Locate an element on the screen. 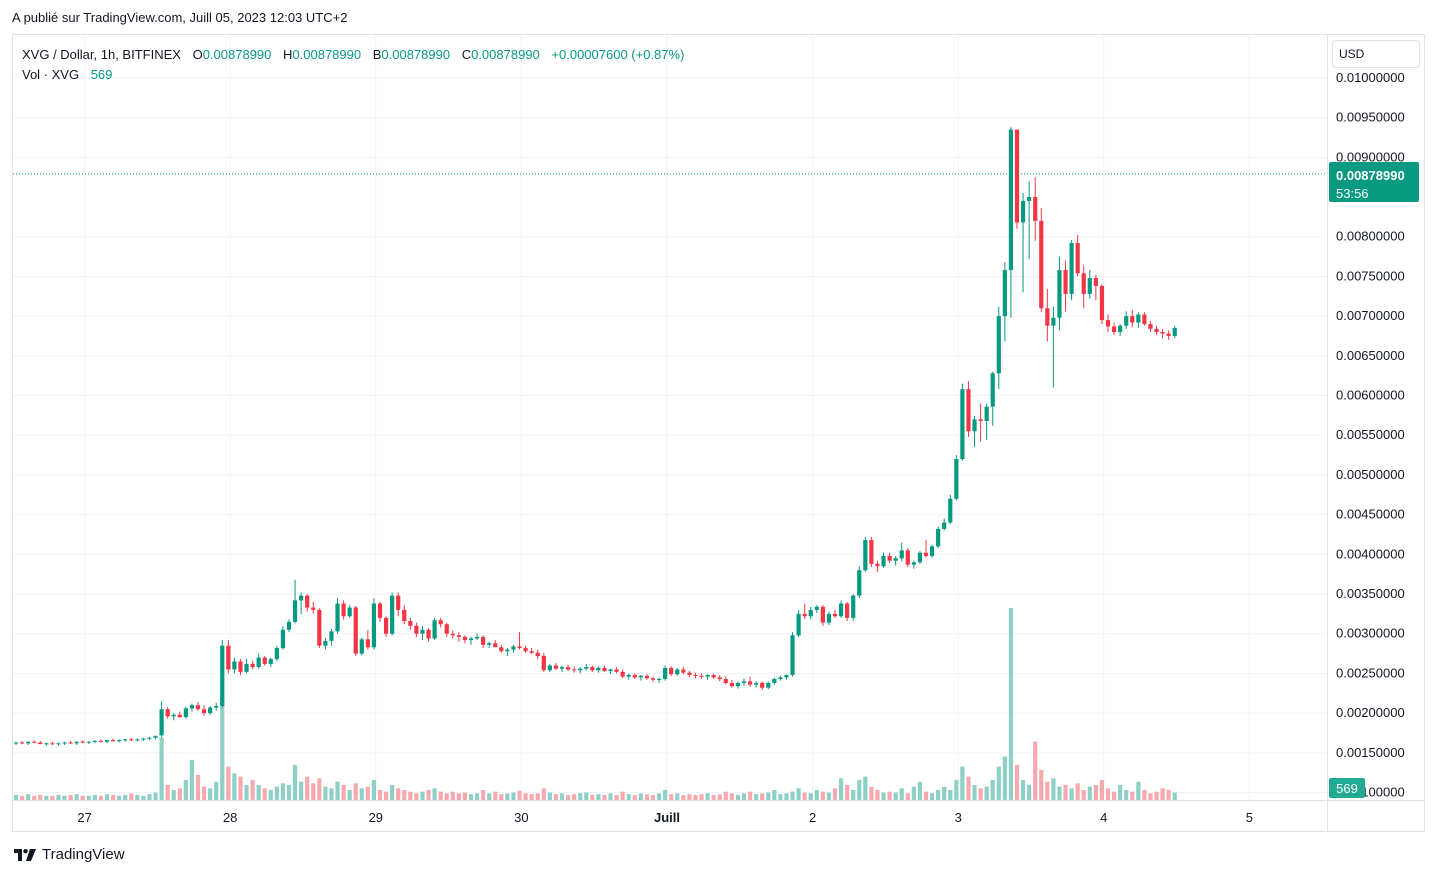 The image size is (1439, 878). currency-button: USD is located at coordinates (1376, 54).